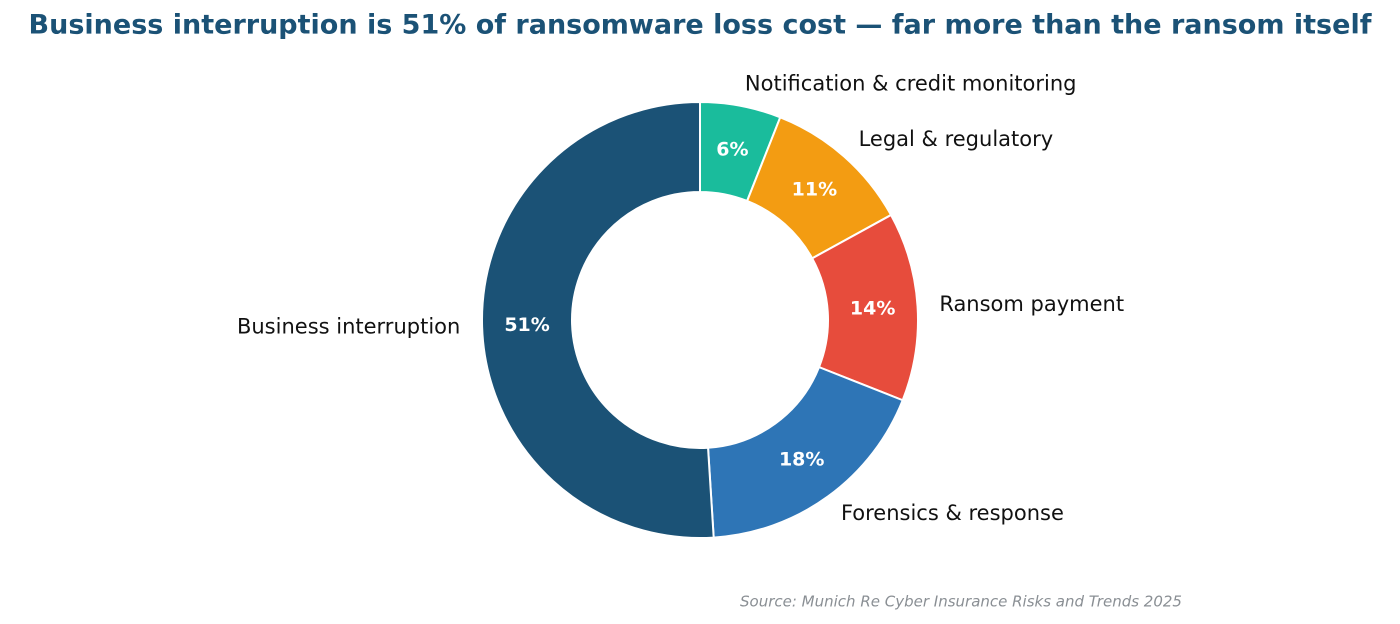 Image resolution: width=1400 pixels, height=624 pixels. Describe the element at coordinates (801, 459) in the screenshot. I see `value-label: 18%` at that location.